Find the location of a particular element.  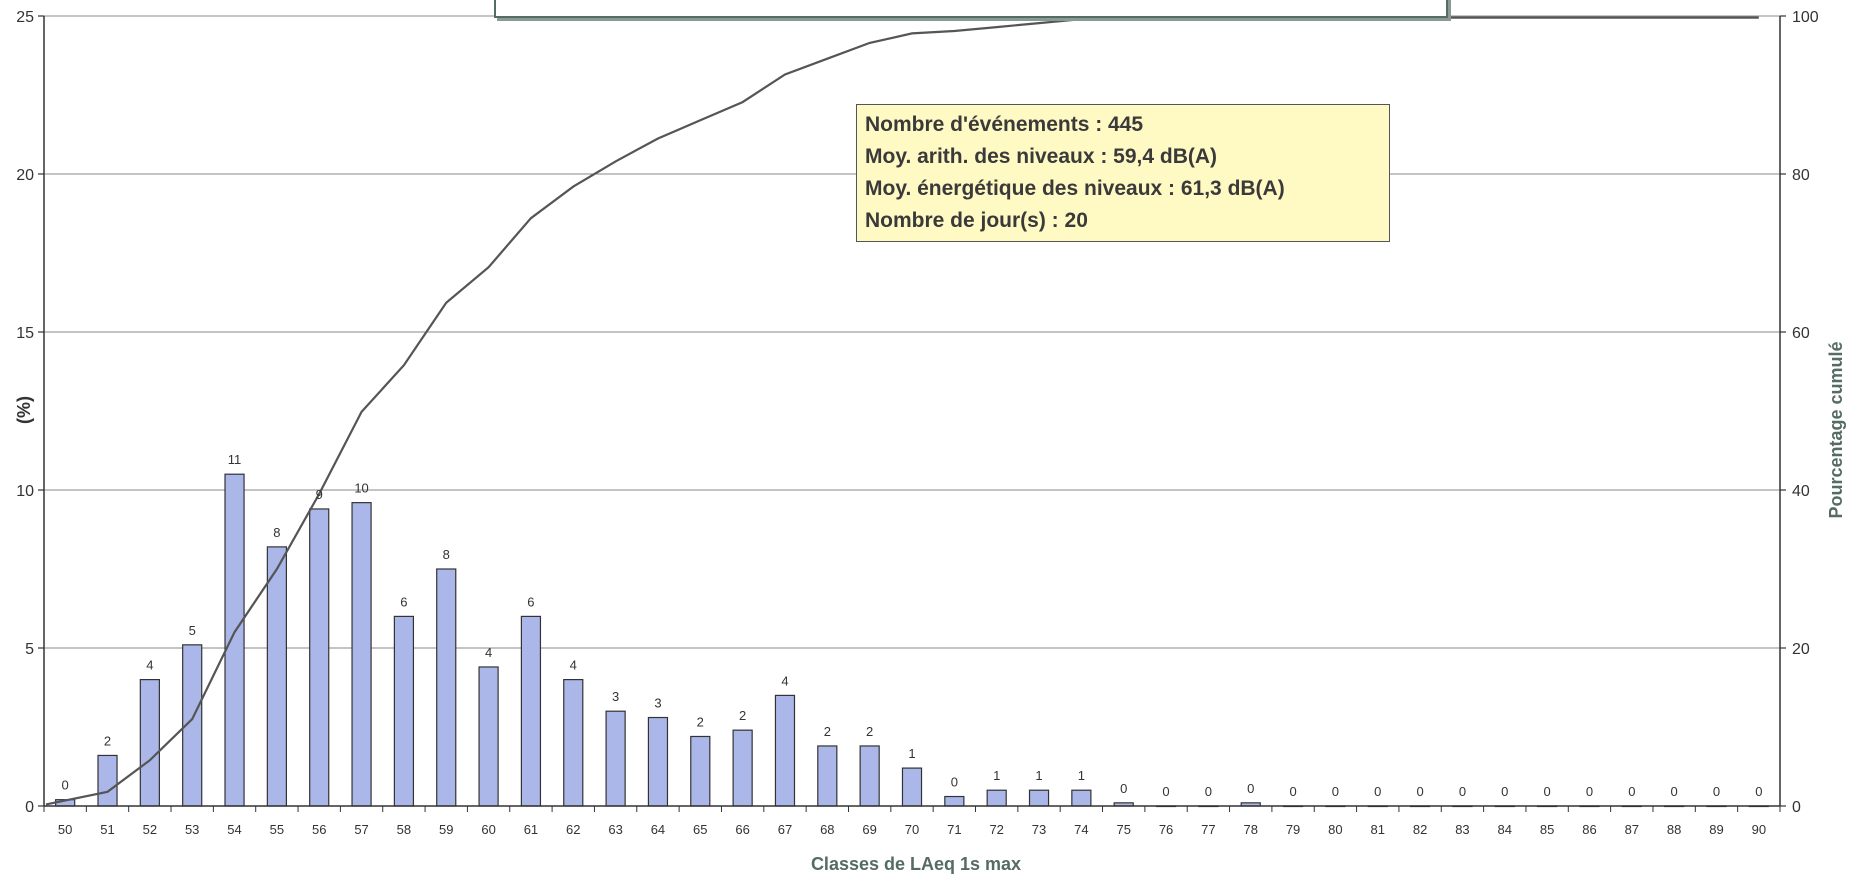

x-tick-label: 57 is located at coordinates (361, 829).